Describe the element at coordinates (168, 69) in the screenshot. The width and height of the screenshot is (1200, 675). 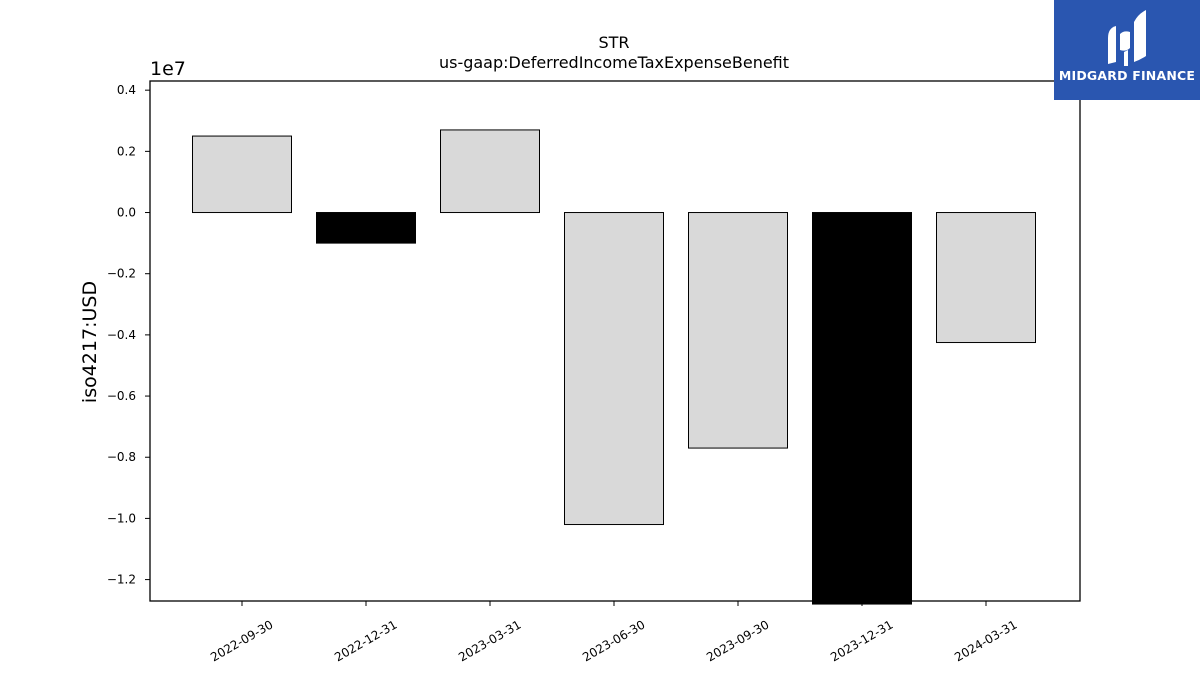
I see `y-offset-label: 1e7` at that location.